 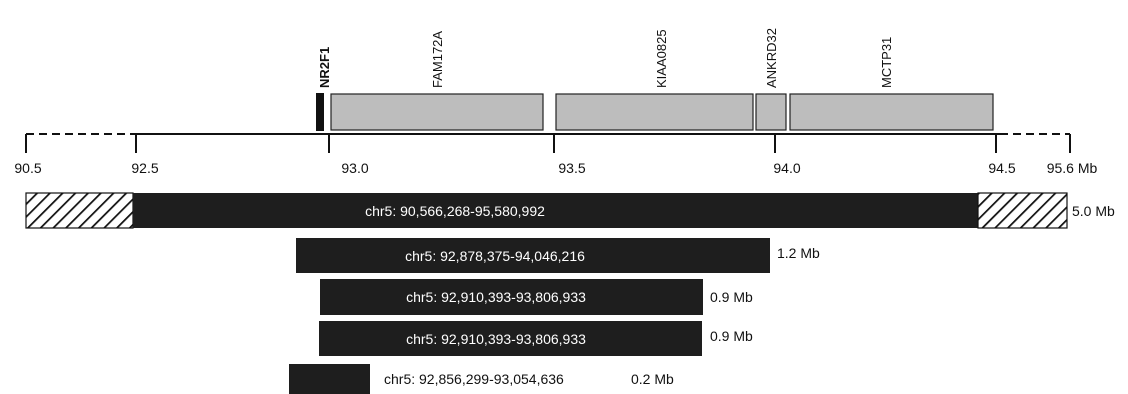 I want to click on deletion-row: chr5: 92,878,375-94,046,216 1.2 Mb, so click(x=558, y=255).